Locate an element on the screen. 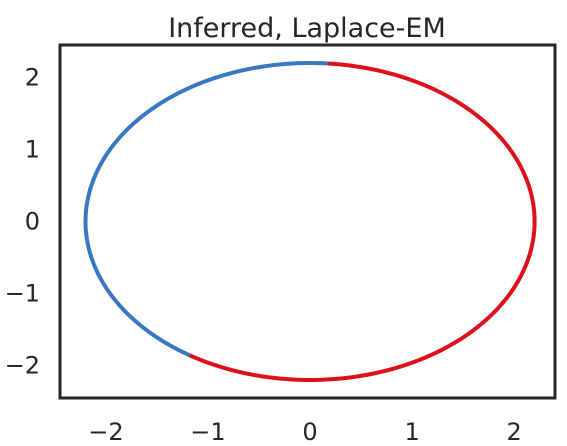 The image size is (567, 446). y-tick-label: 2 is located at coordinates (32, 77).